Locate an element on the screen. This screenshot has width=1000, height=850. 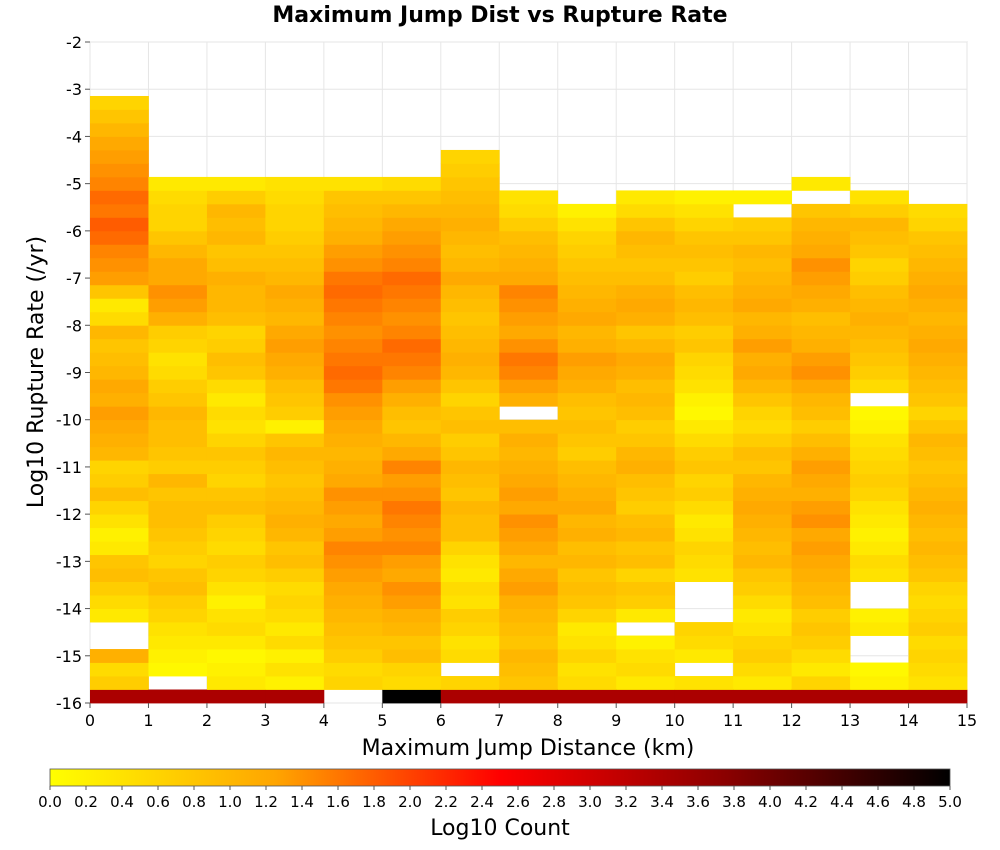
colorbar-tick-label: 2.4 is located at coordinates (482, 802).